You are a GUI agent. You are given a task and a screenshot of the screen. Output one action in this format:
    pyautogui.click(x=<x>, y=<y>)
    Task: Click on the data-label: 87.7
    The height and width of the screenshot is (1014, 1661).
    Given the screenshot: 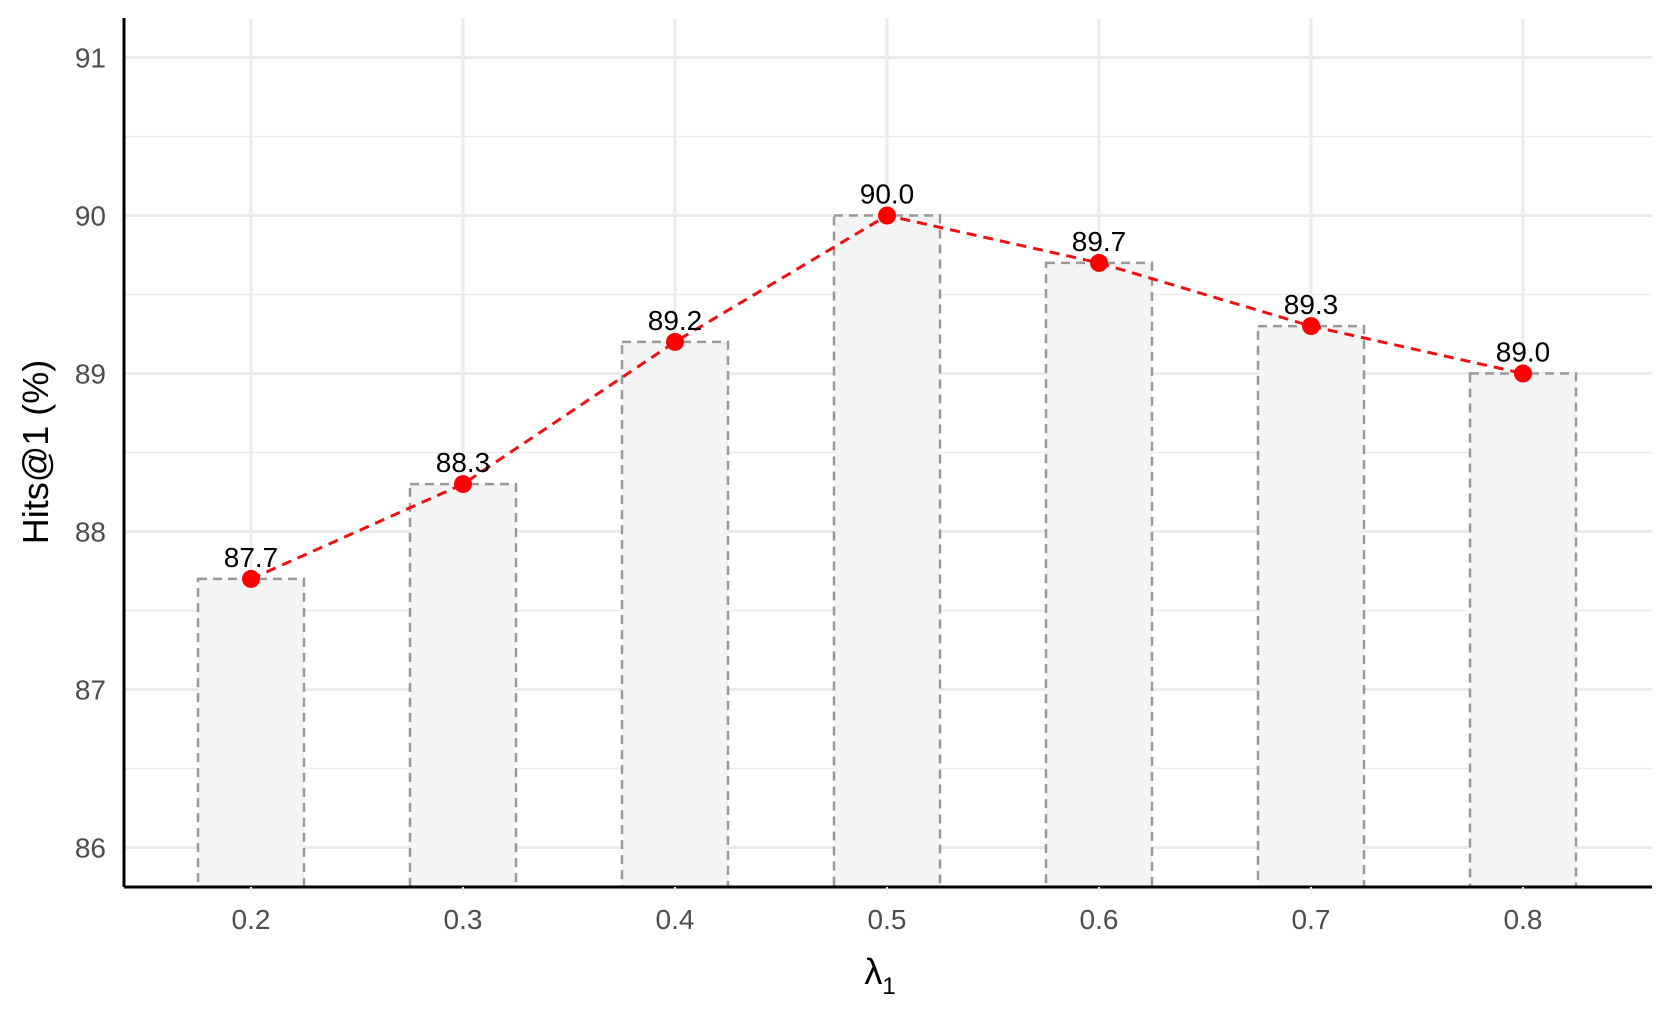 What is the action you would take?
    pyautogui.click(x=251, y=557)
    